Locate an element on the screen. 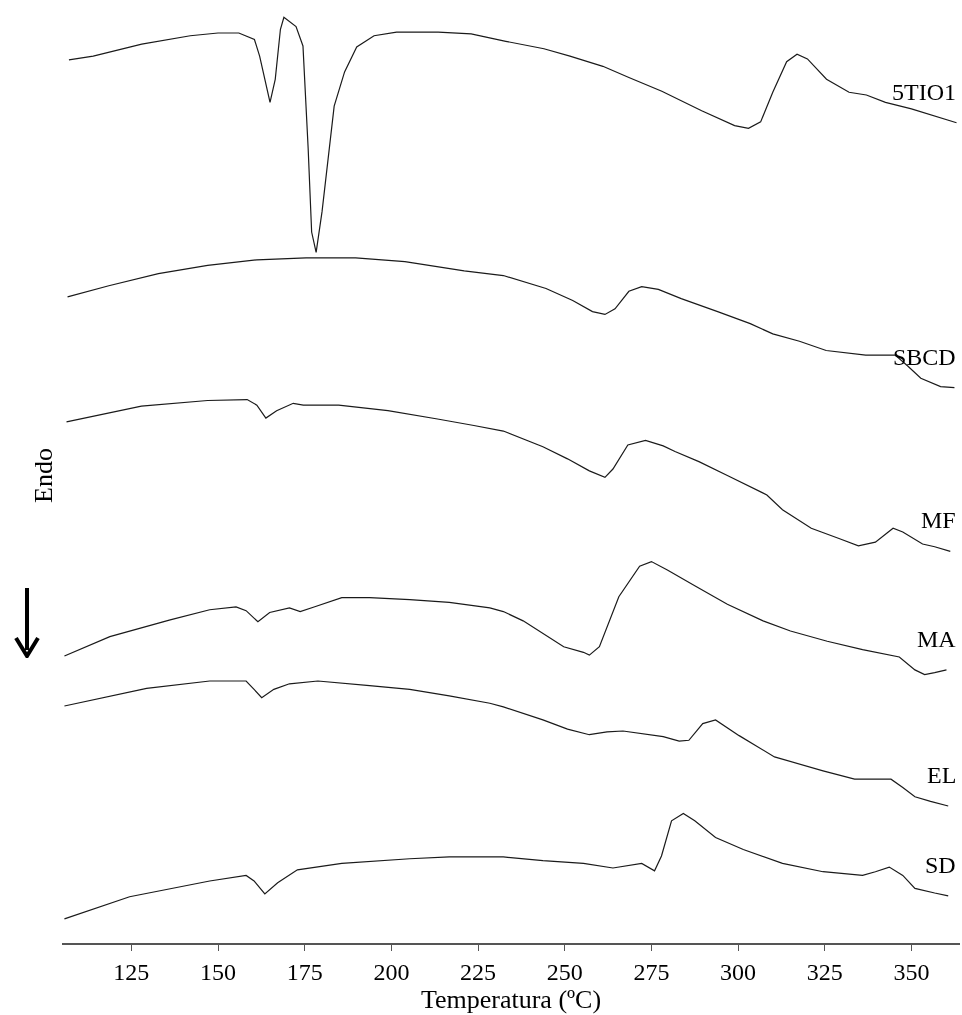  series-label: MA is located at coordinates (937, 639).